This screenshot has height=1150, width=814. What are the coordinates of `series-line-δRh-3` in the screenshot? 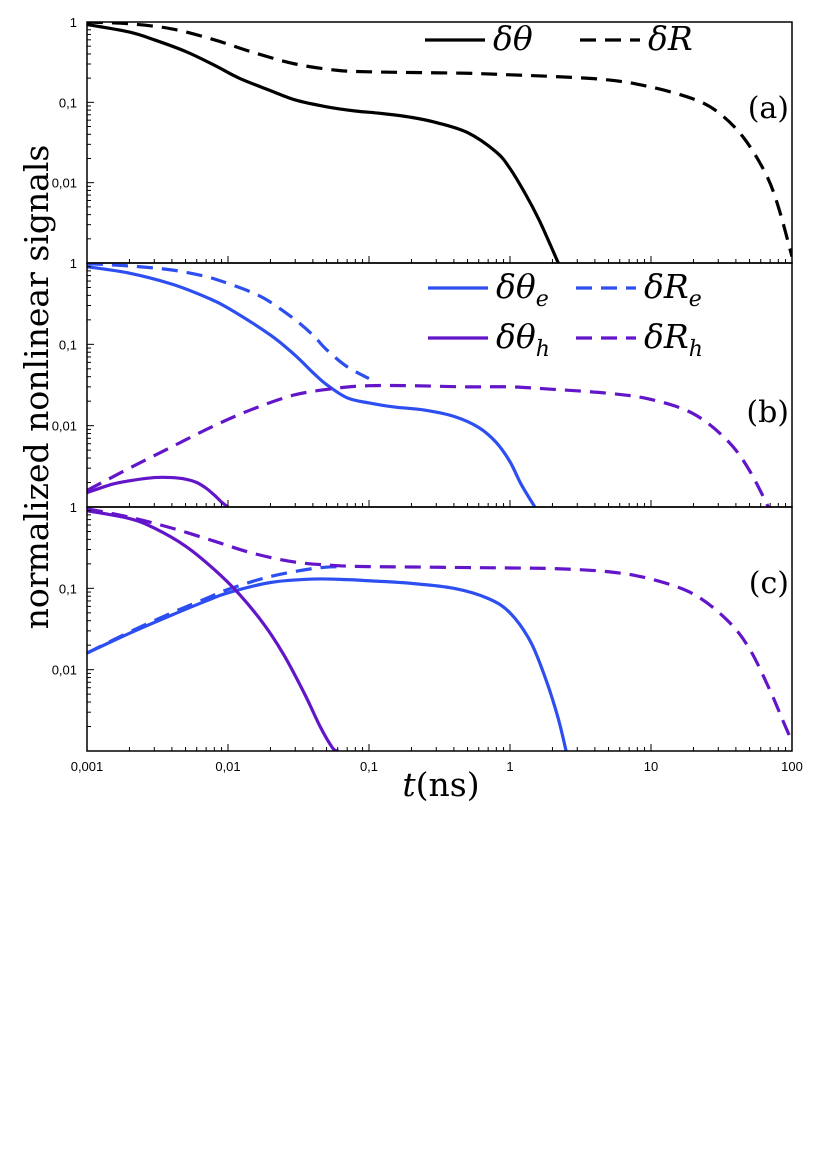 It's located at (429, 445).